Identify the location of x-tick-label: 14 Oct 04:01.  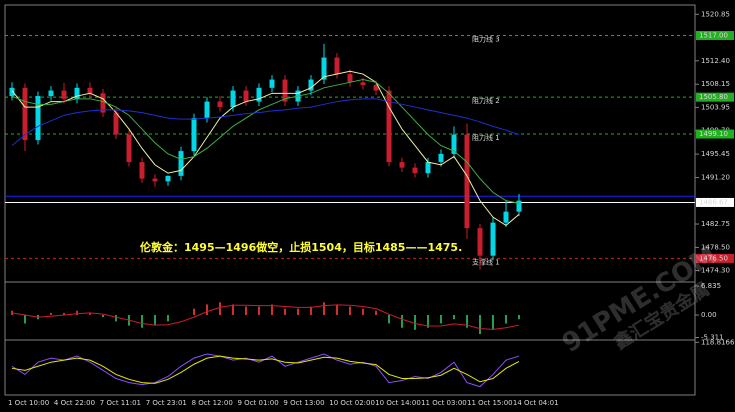
(536, 403).